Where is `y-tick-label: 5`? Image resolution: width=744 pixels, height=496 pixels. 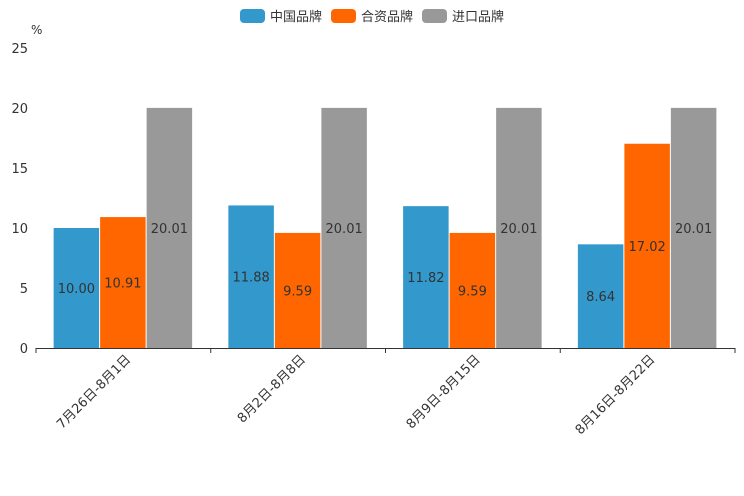 y-tick-label: 5 is located at coordinates (24, 289).